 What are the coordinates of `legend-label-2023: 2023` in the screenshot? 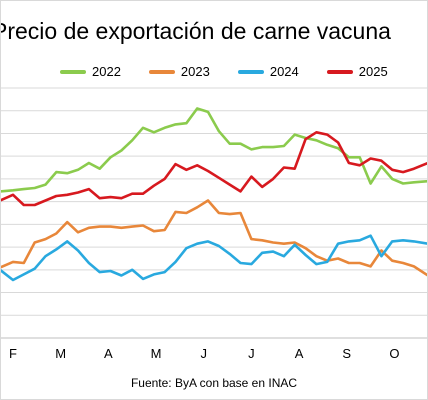 It's located at (195, 71).